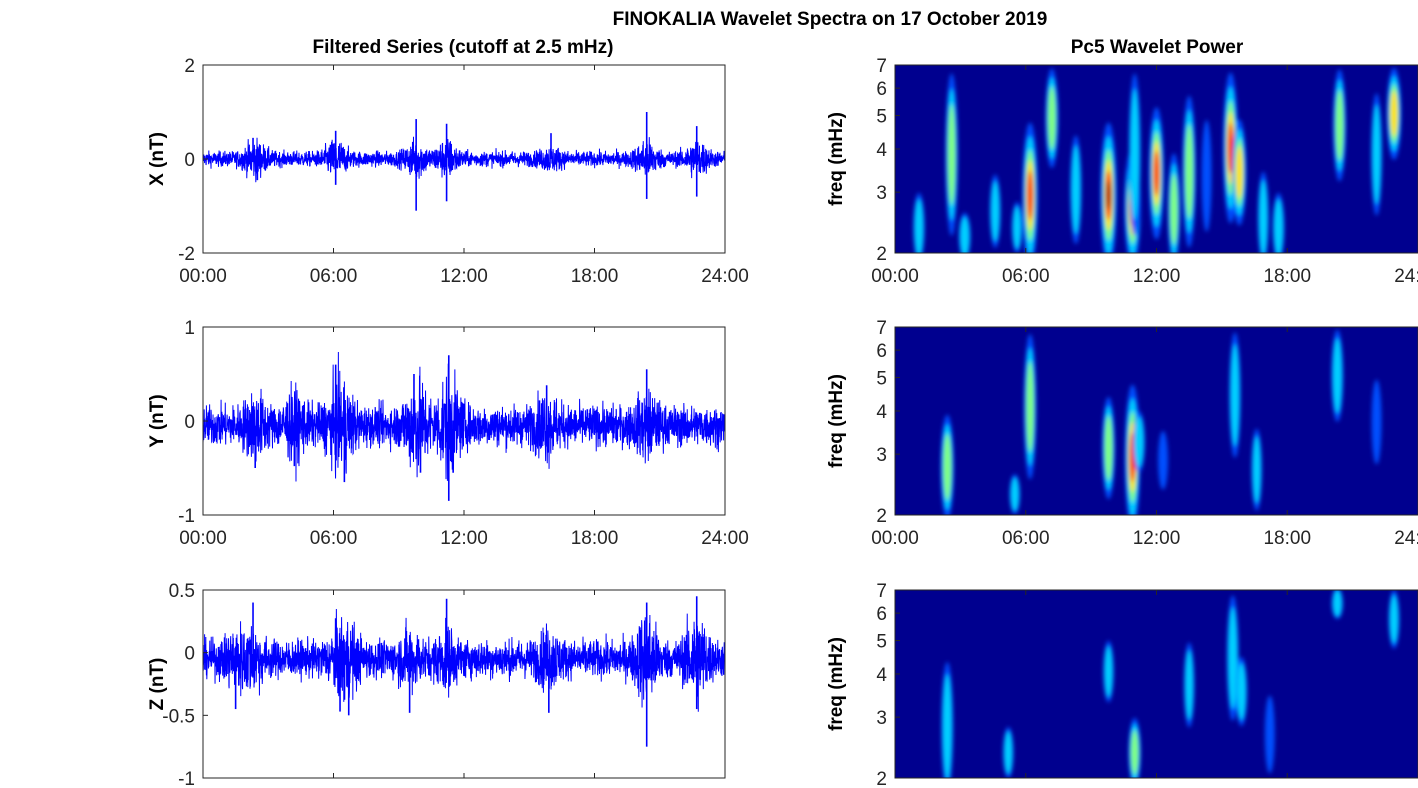 This screenshot has width=1418, height=788. Describe the element at coordinates (464, 416) in the screenshot. I see `filtered-series-line` at that location.